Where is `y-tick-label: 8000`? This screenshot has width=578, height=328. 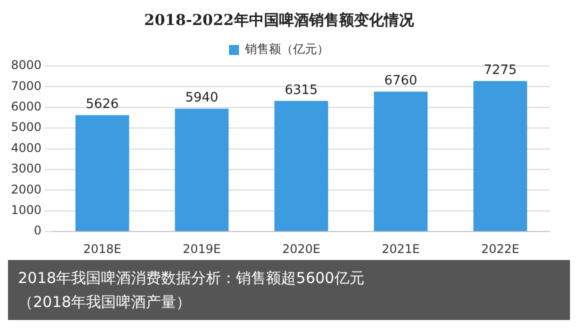 y-tick-label: 8000 is located at coordinates (26, 65).